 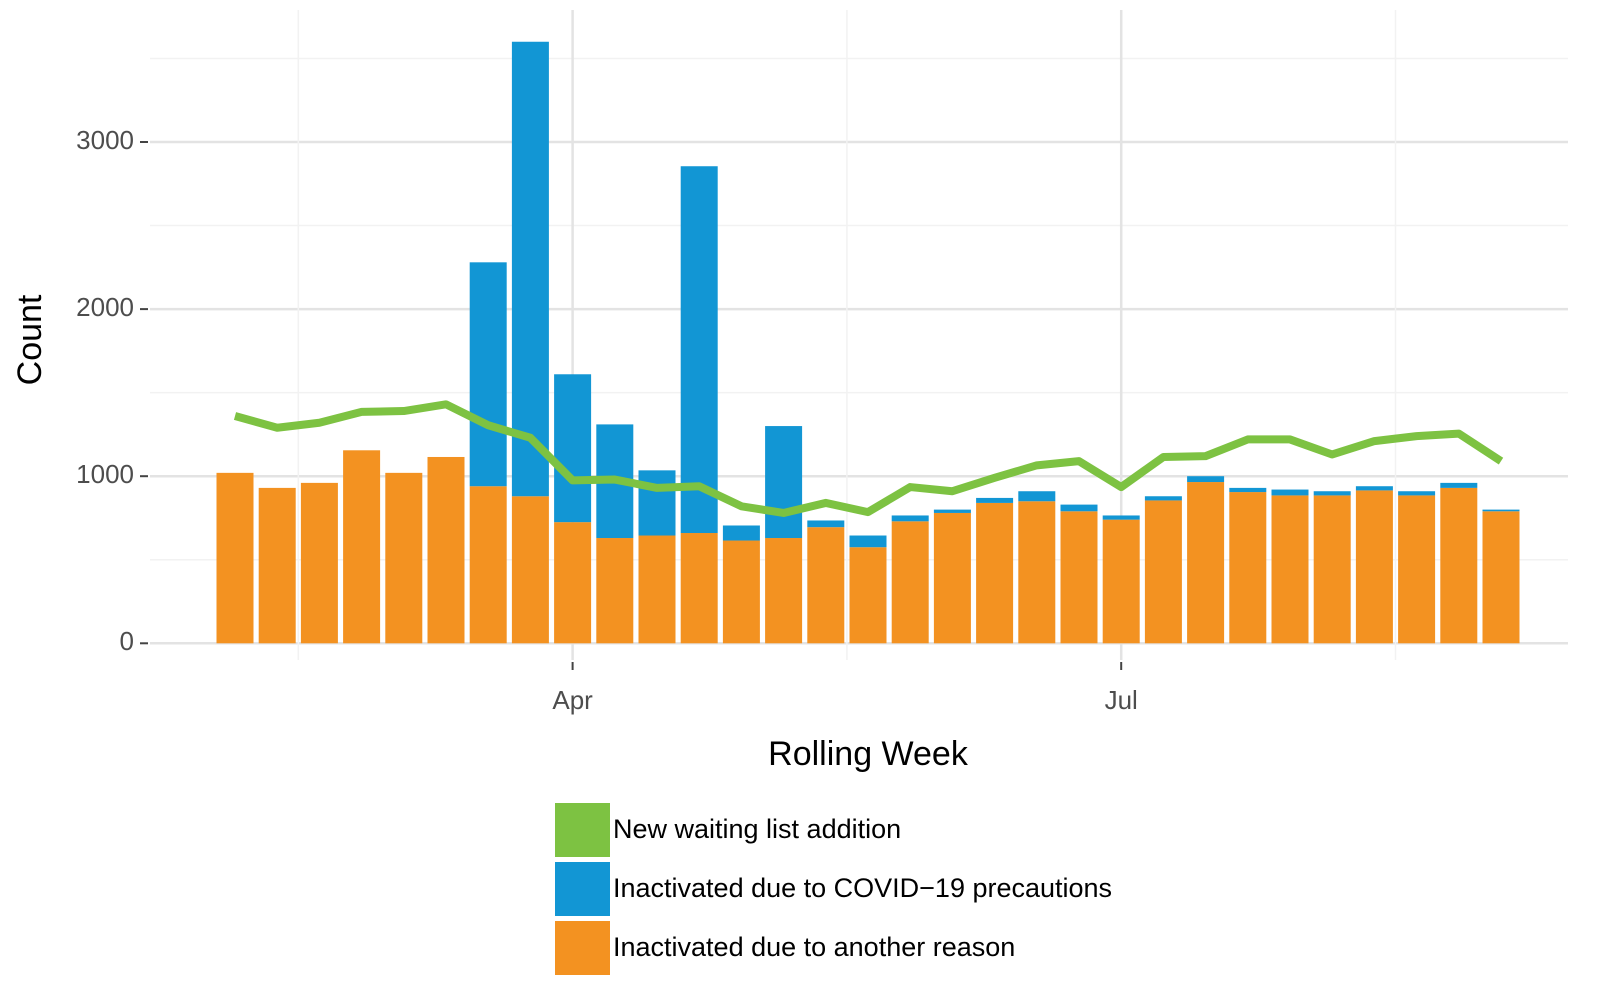 What do you see at coordinates (105, 140) in the screenshot?
I see `y-tick-label: 3000` at bounding box center [105, 140].